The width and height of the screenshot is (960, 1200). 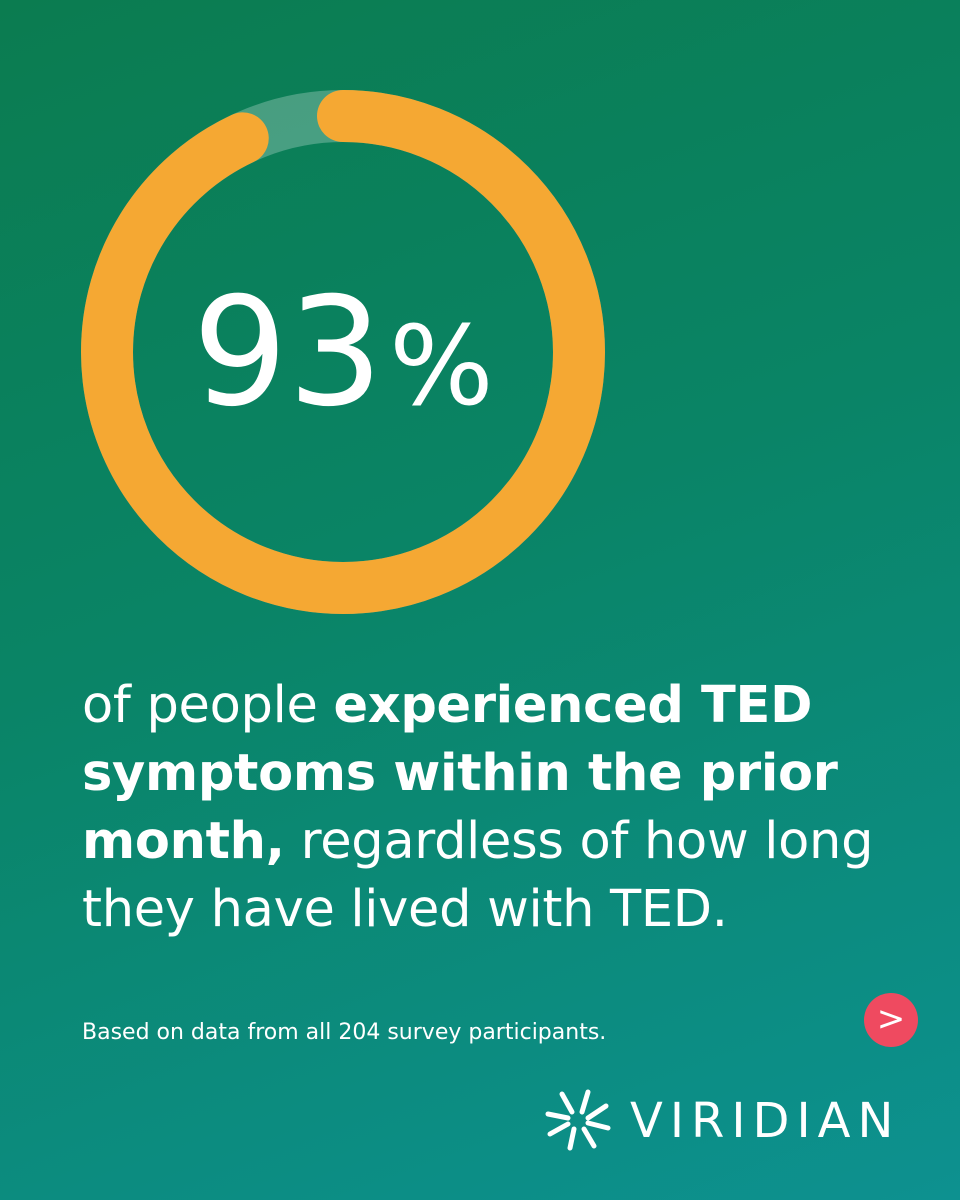 What do you see at coordinates (765, 1121) in the screenshot?
I see `logo-text: VIRIDIAN` at bounding box center [765, 1121].